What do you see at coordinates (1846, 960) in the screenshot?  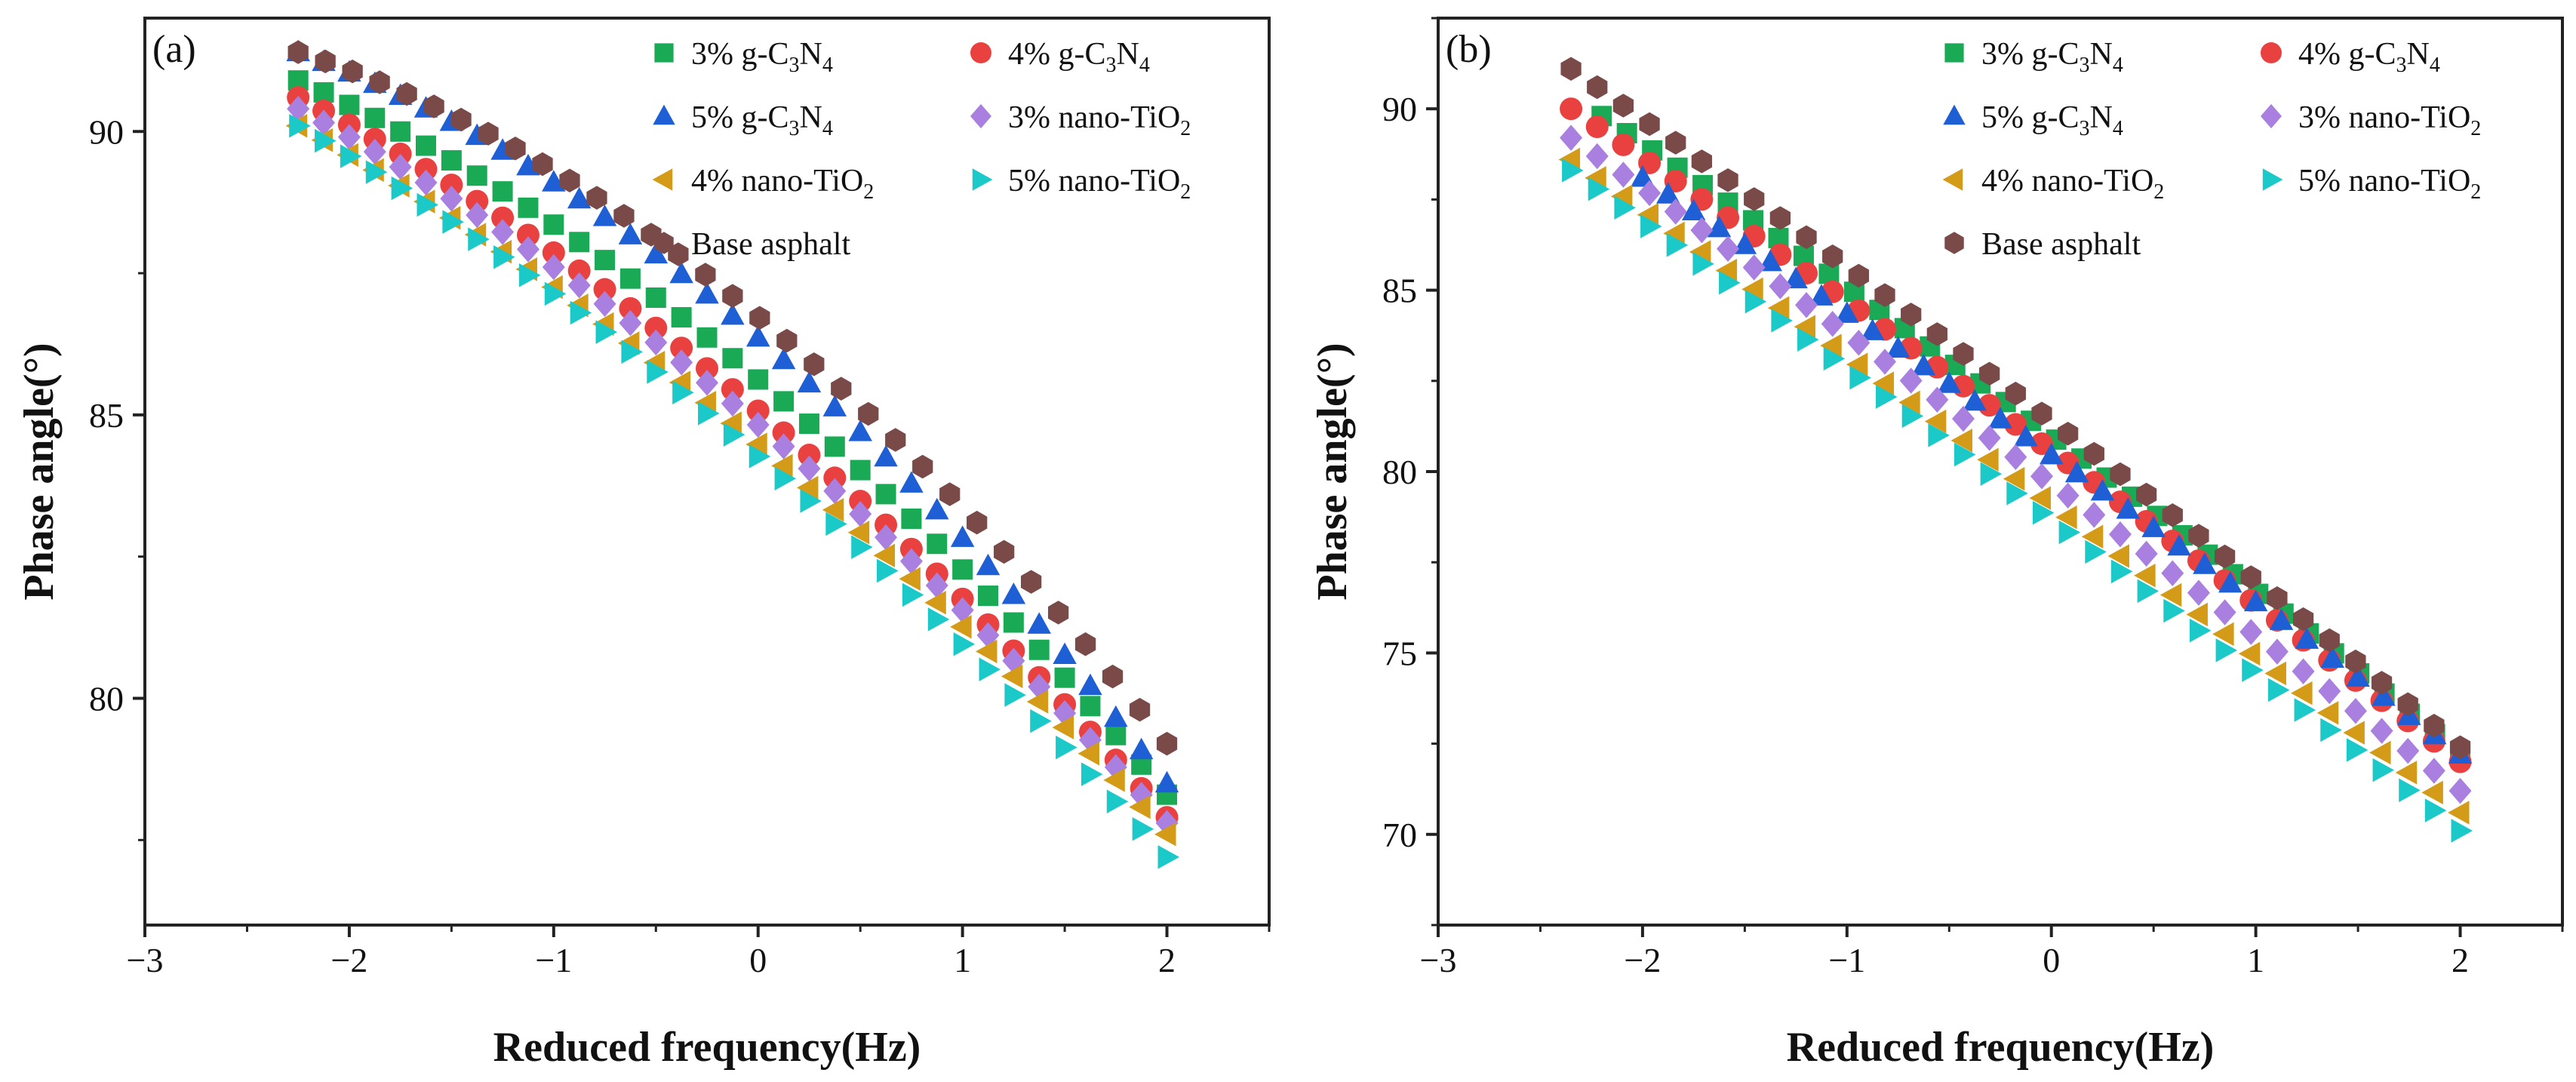 I see `x-tick-label: −1` at bounding box center [1846, 960].